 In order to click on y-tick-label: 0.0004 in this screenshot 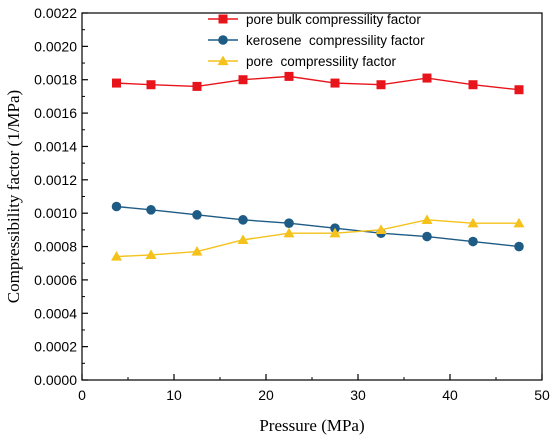, I will do `click(55, 313)`.